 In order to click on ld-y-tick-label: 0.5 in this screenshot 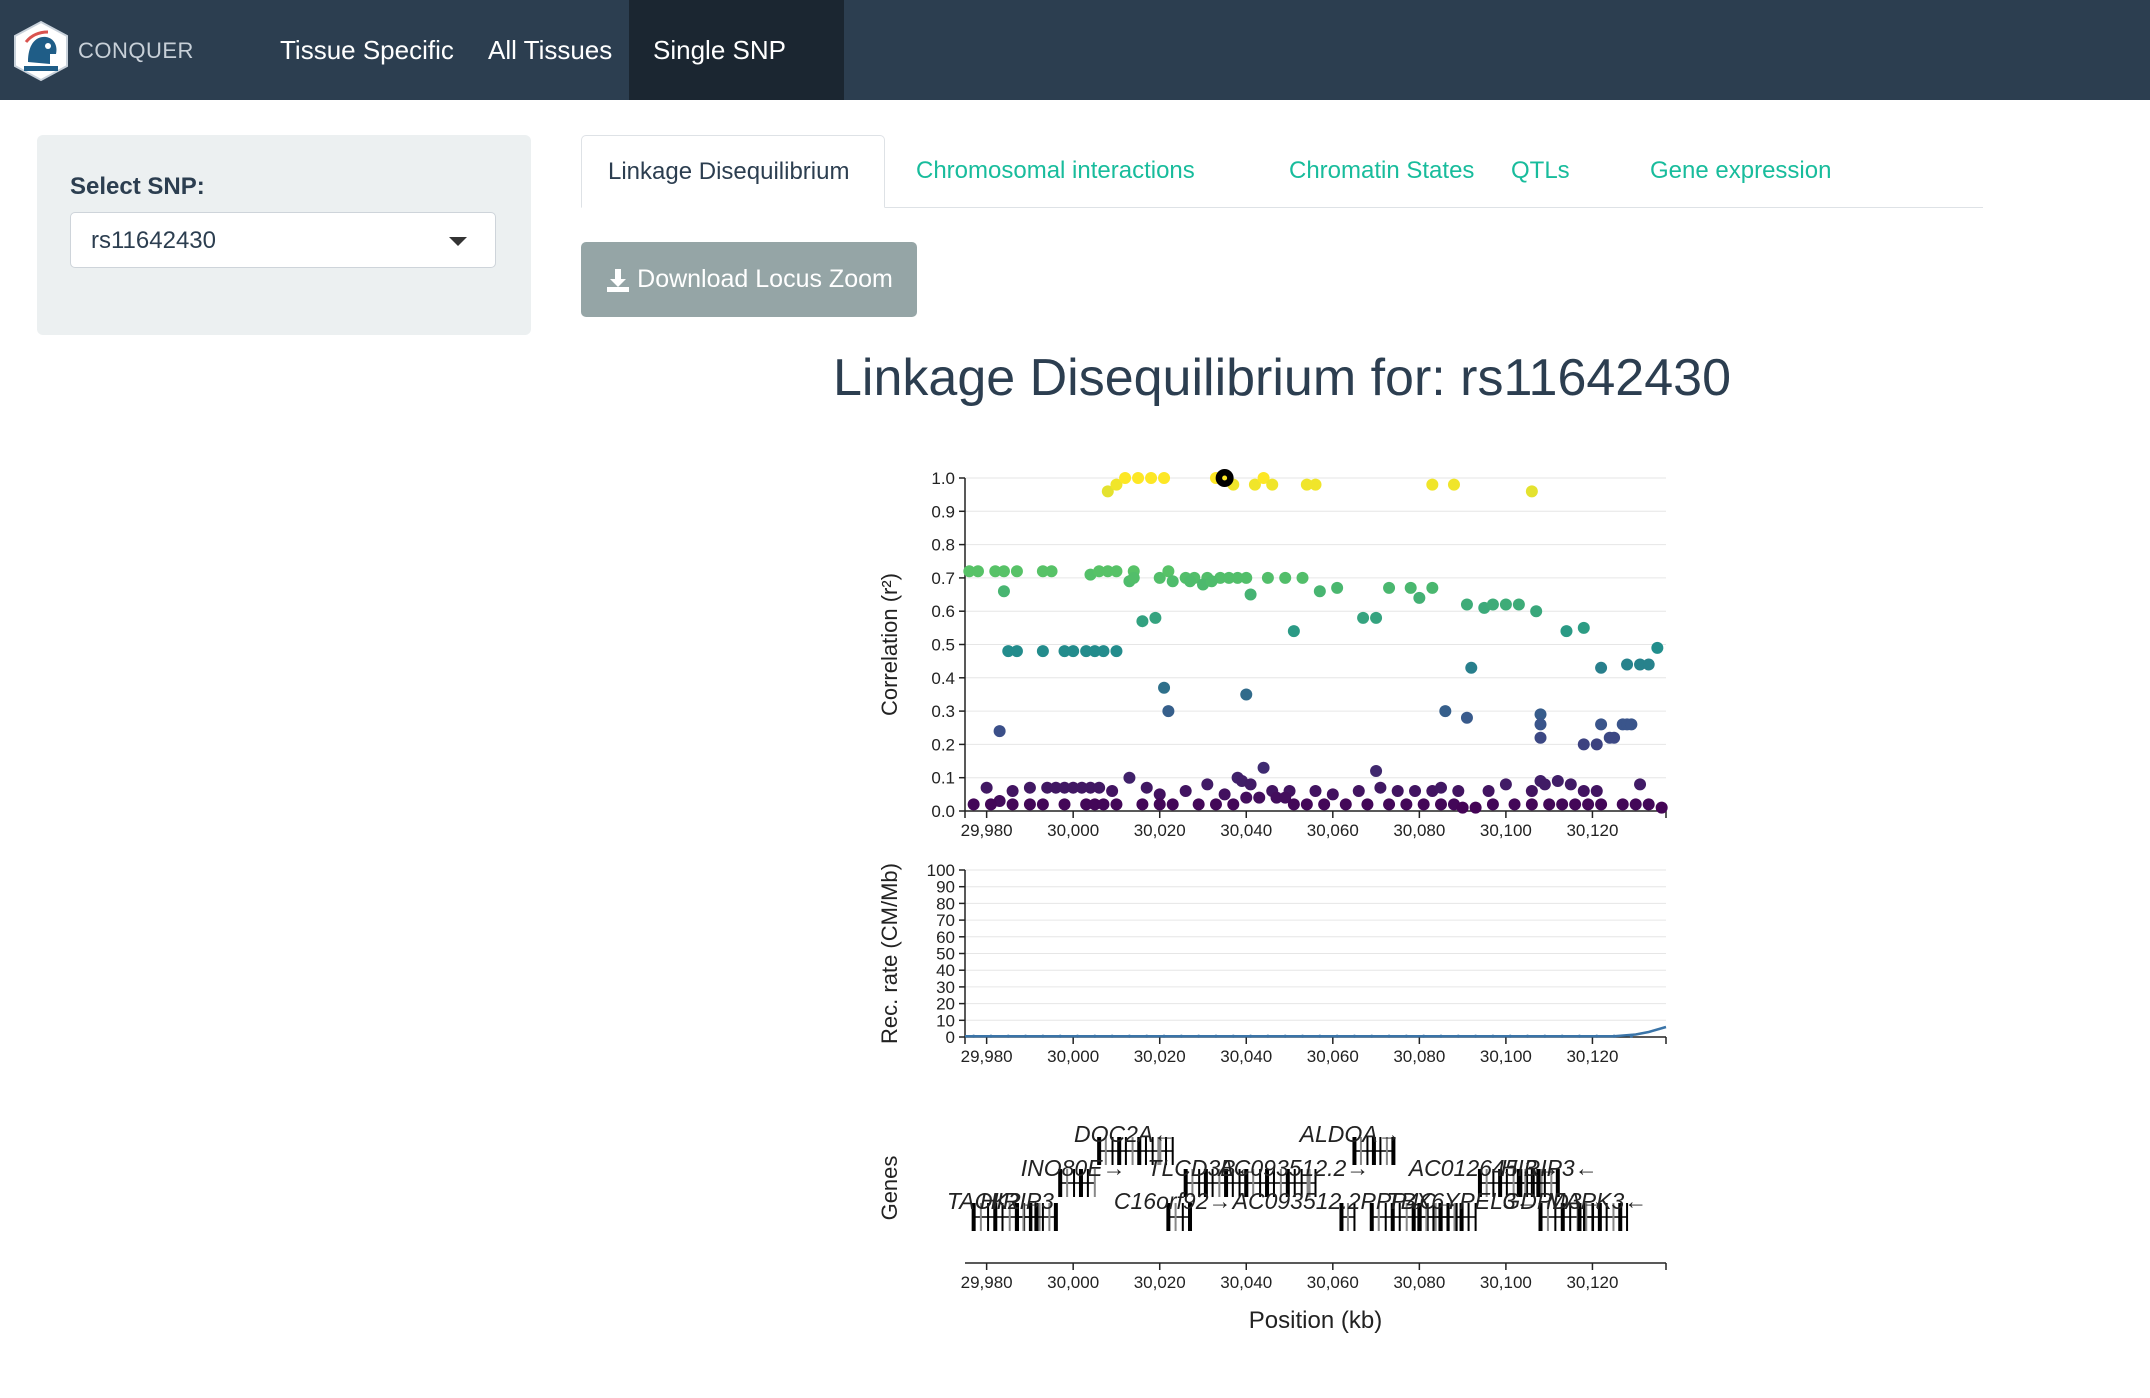, I will do `click(943, 645)`.